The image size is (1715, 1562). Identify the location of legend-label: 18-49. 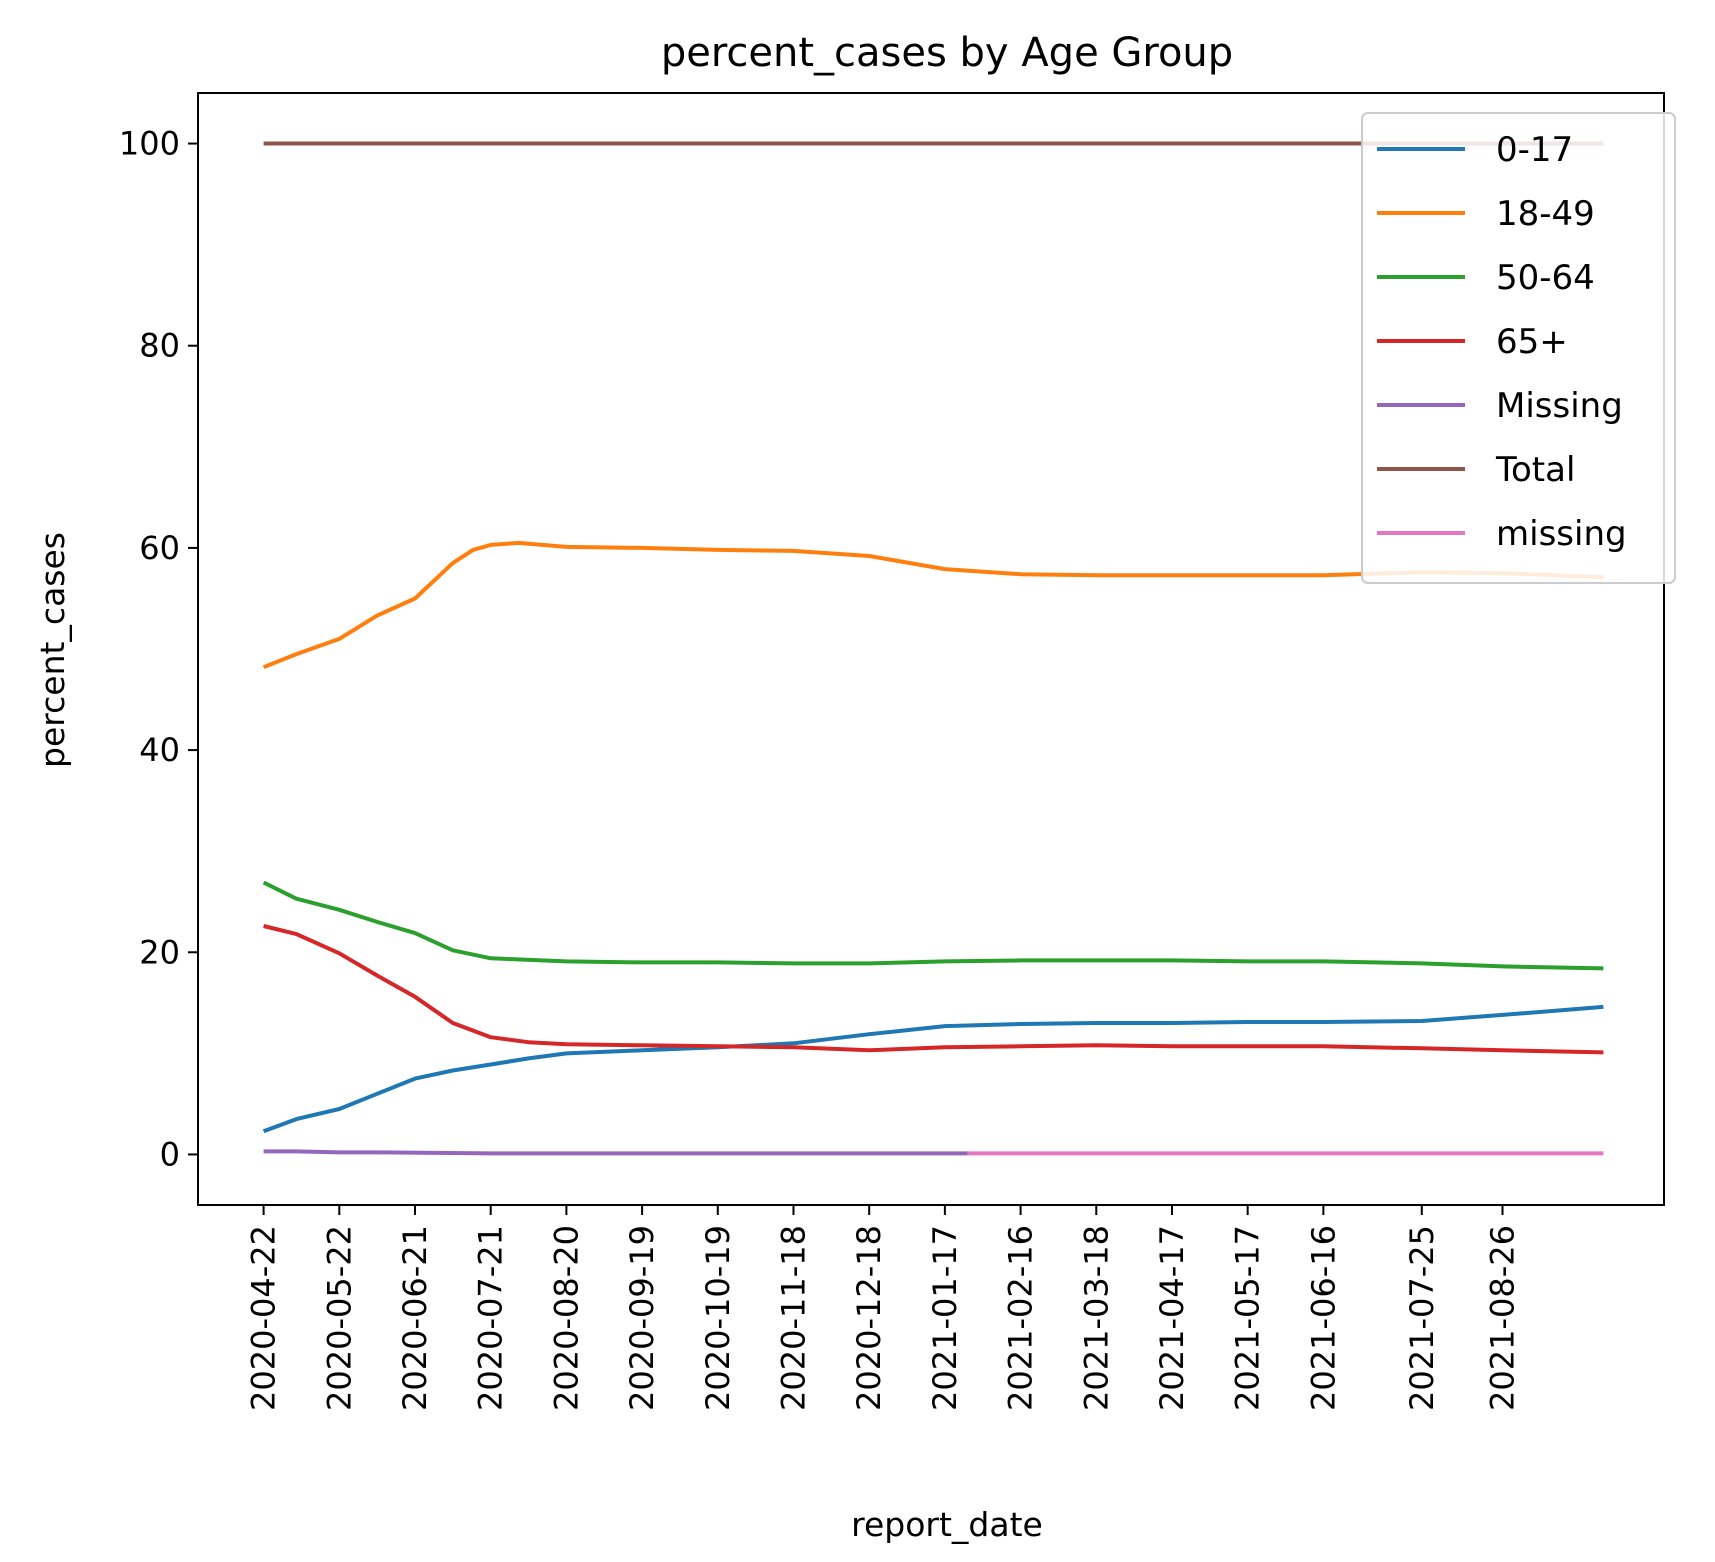
(1545, 214).